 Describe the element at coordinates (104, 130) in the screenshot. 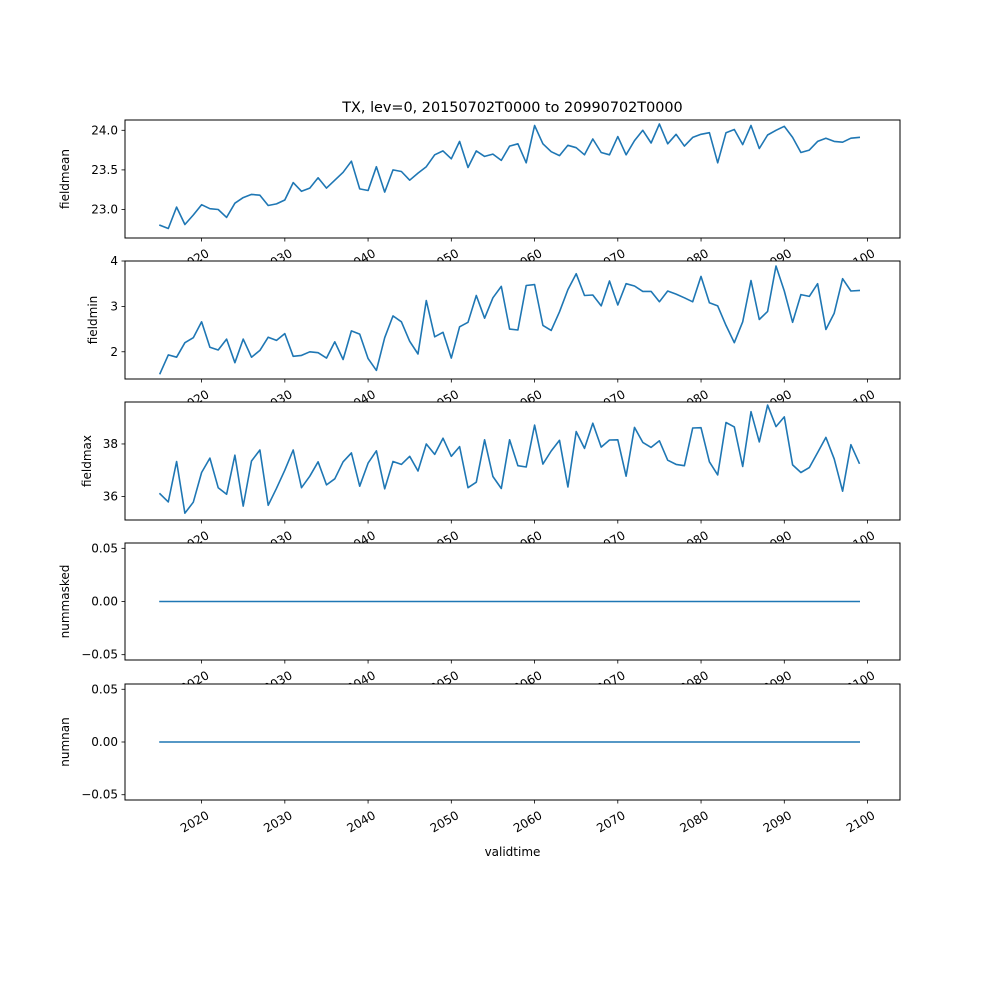

I see `y-tick-label: 24.0` at that location.